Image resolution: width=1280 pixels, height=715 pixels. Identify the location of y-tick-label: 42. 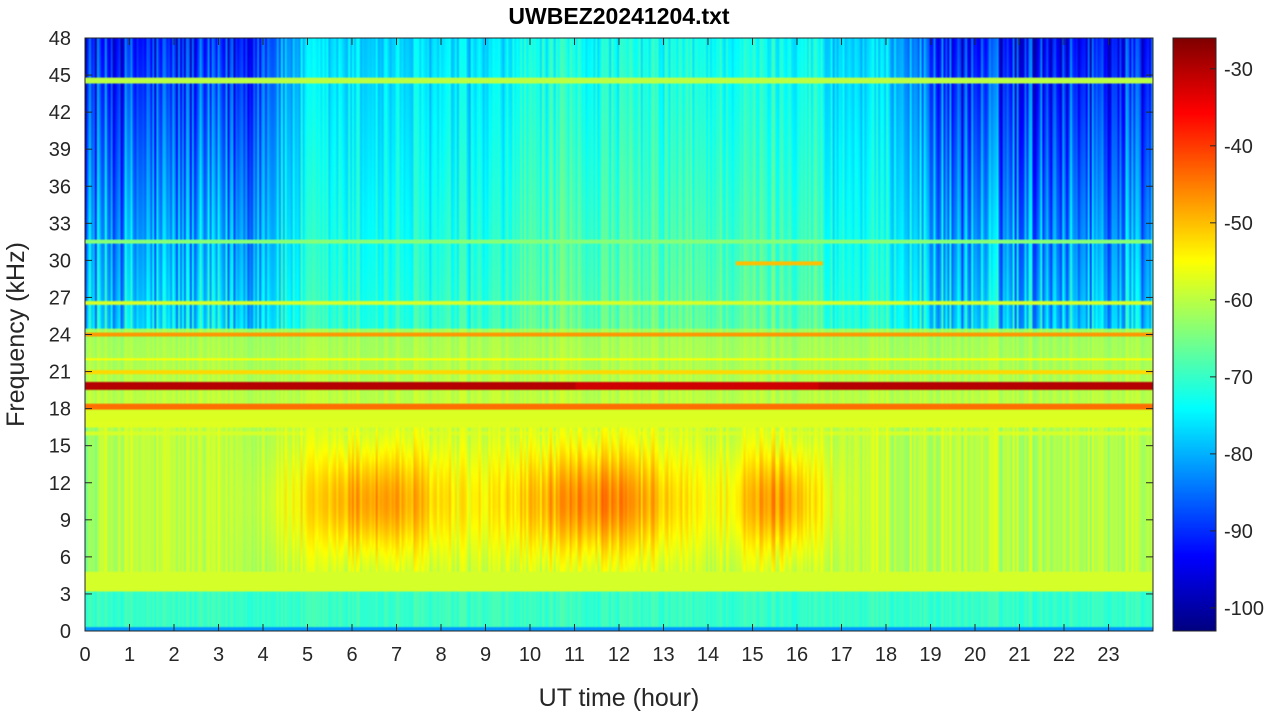
(60, 113).